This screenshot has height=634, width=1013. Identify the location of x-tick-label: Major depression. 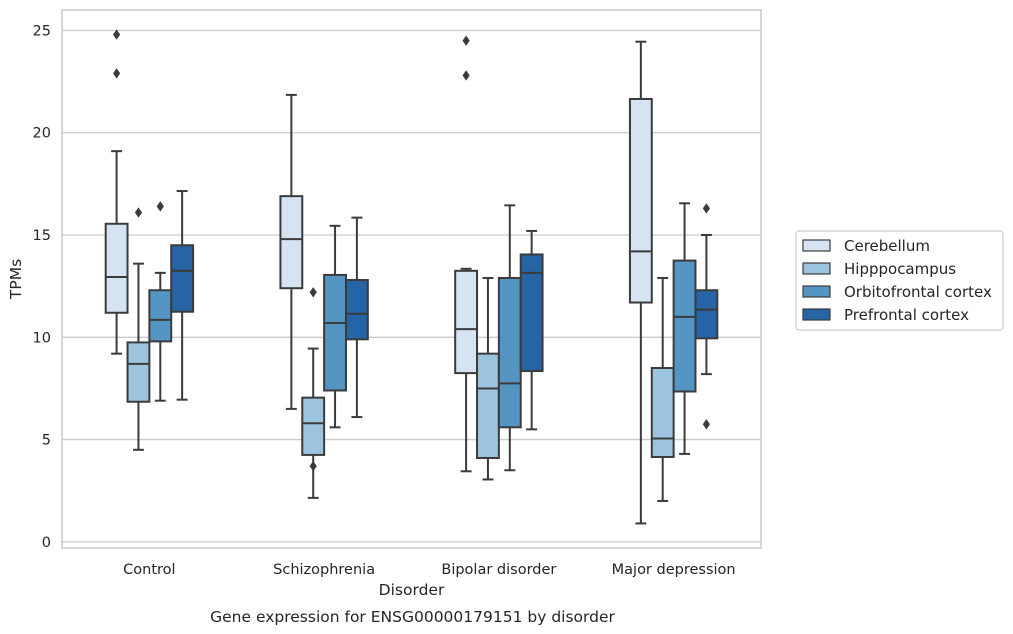
(674, 570).